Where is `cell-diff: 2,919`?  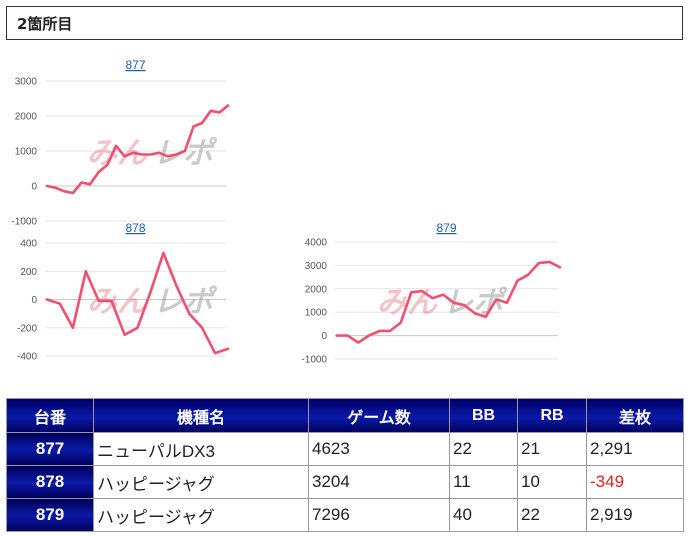 cell-diff: 2,919 is located at coordinates (635, 515).